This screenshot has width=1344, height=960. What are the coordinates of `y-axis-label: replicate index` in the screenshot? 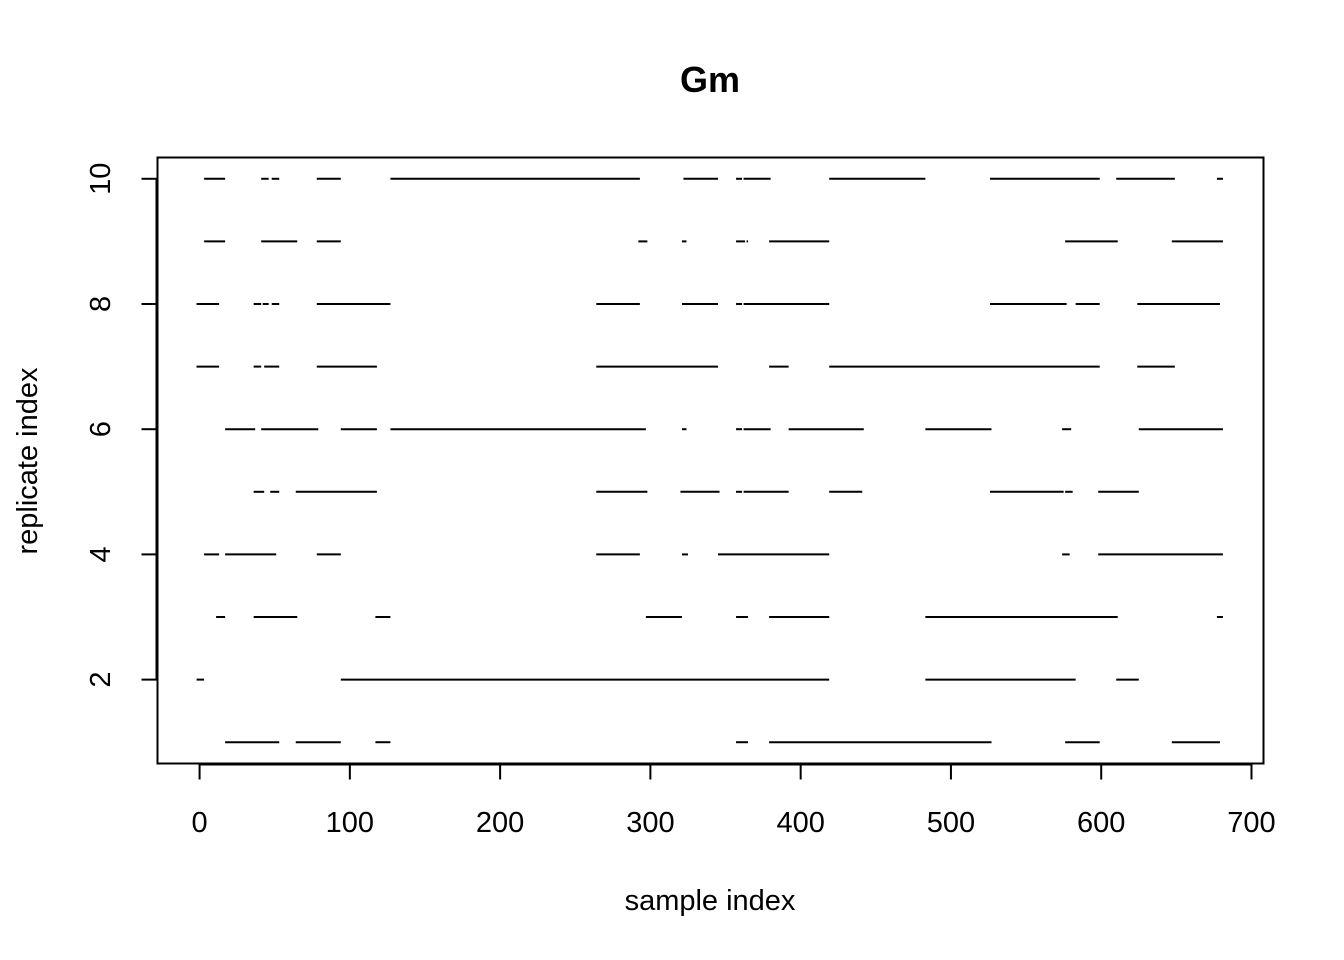 It's located at (28, 460).